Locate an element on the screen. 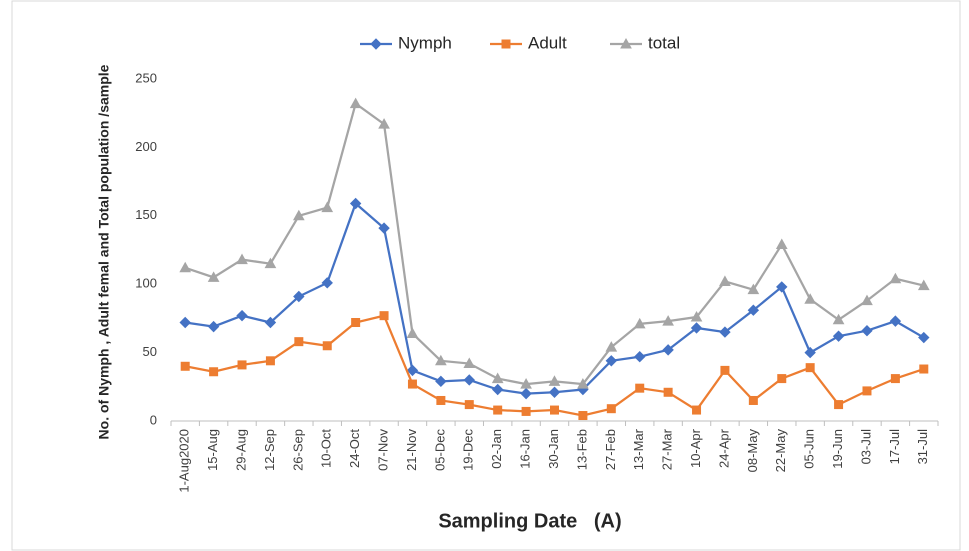  y-tick-label: 50 is located at coordinates (150, 351).